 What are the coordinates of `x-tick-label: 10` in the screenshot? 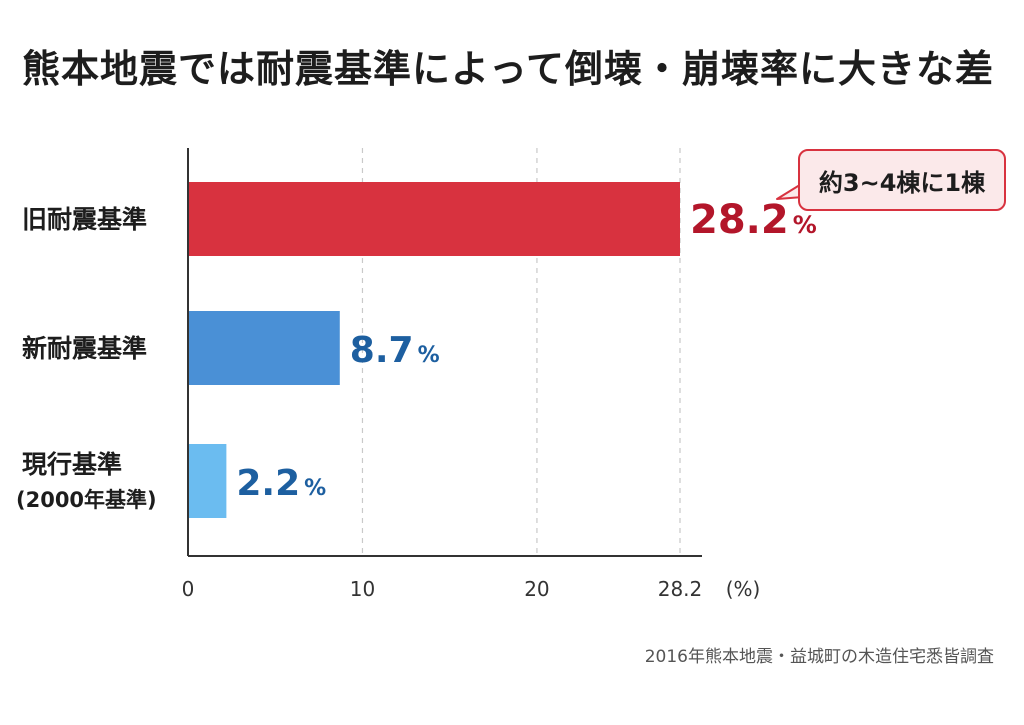 It's located at (362, 589).